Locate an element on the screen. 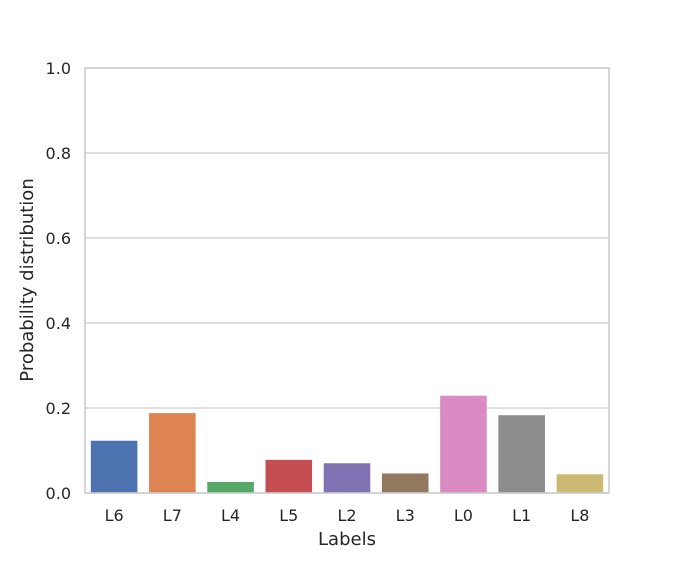 This screenshot has height=568, width=677. bar-l5 is located at coordinates (289, 476).